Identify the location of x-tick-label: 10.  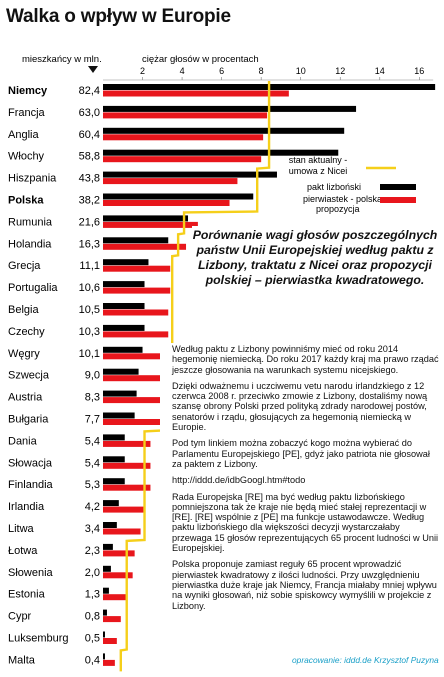
(301, 71).